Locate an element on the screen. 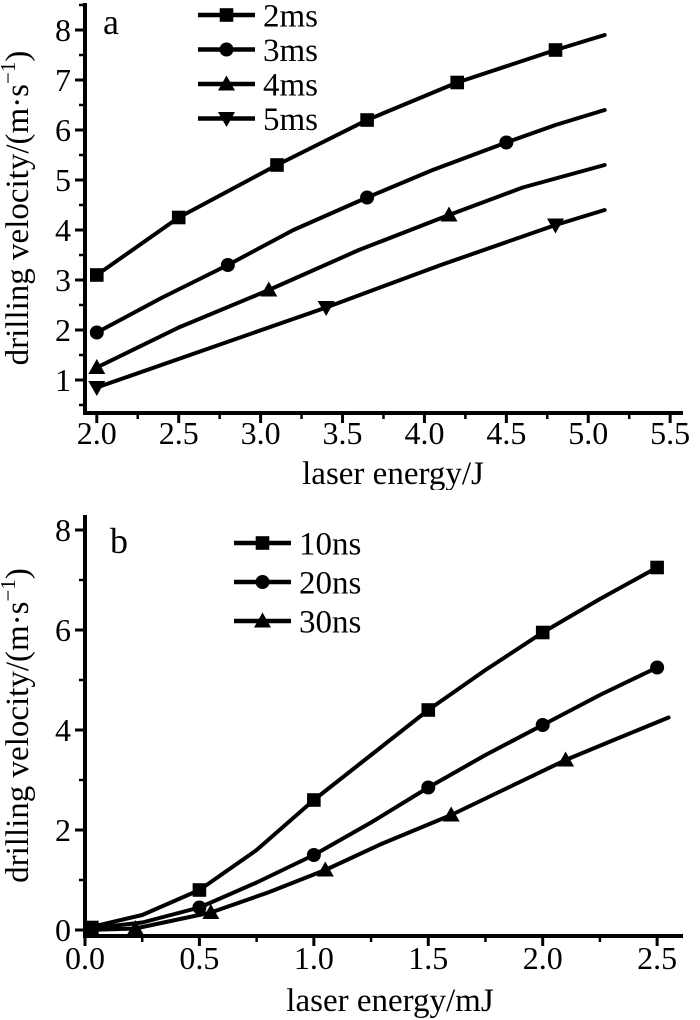  legend-label: 10ns is located at coordinates (330, 545).